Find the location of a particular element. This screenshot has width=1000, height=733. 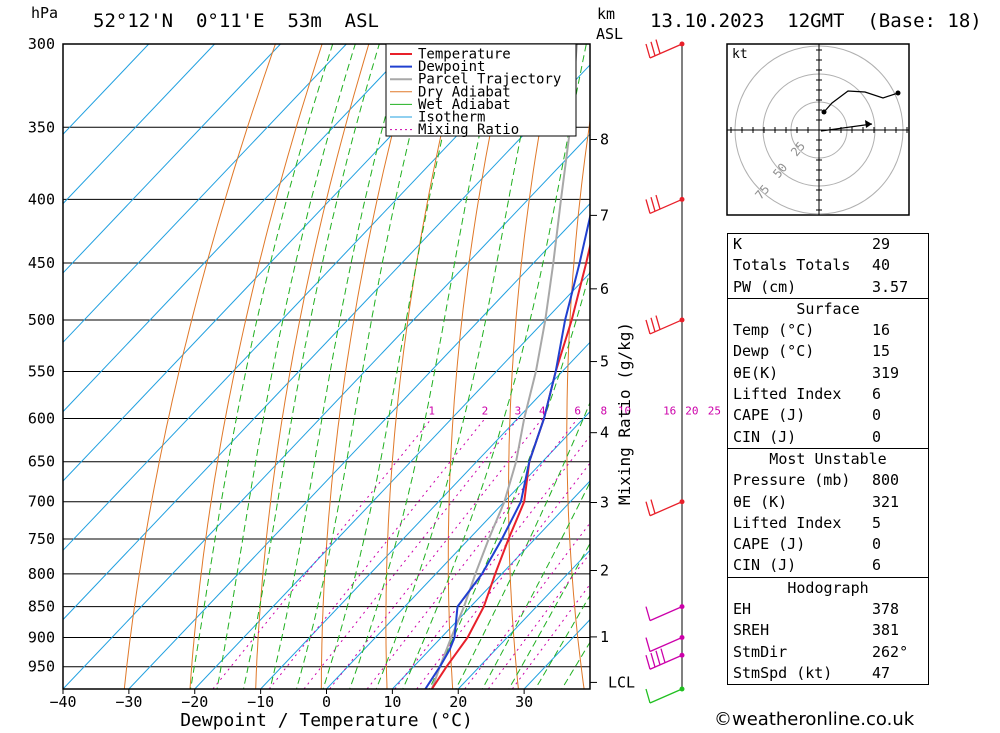

legend-label: Dewpoint is located at coordinates (451, 67).